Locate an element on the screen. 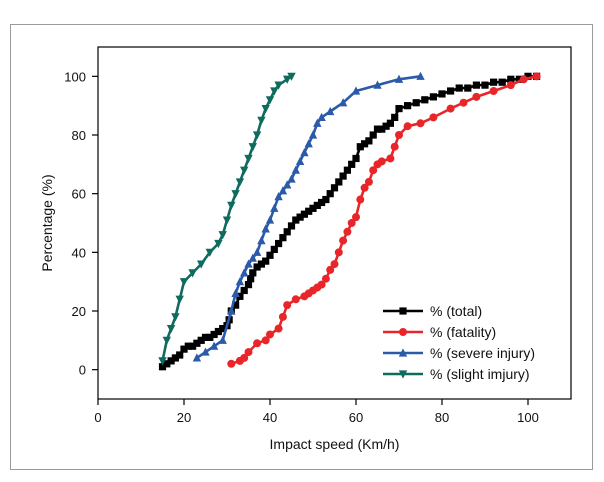 This screenshot has width=604, height=482. legend-label: % (slight imjury) is located at coordinates (480, 374).